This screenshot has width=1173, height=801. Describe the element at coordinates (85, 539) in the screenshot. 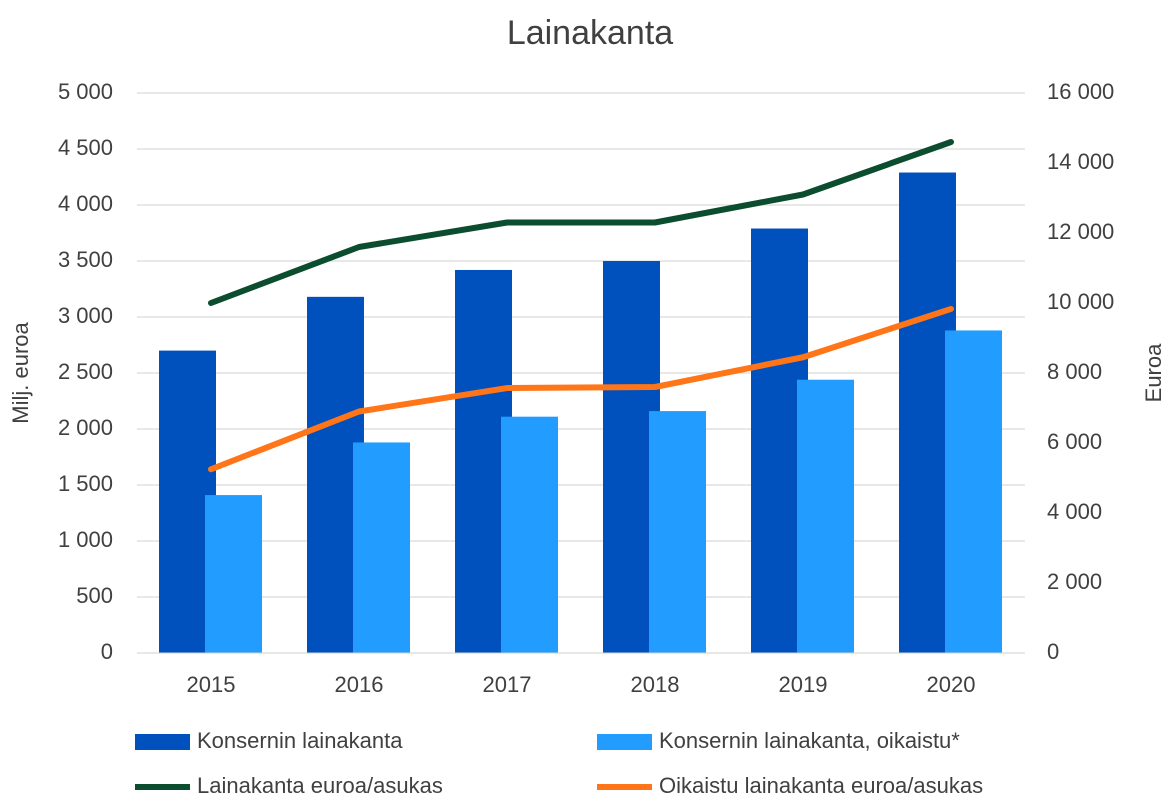

I see `y-tick-label: 1 000` at that location.